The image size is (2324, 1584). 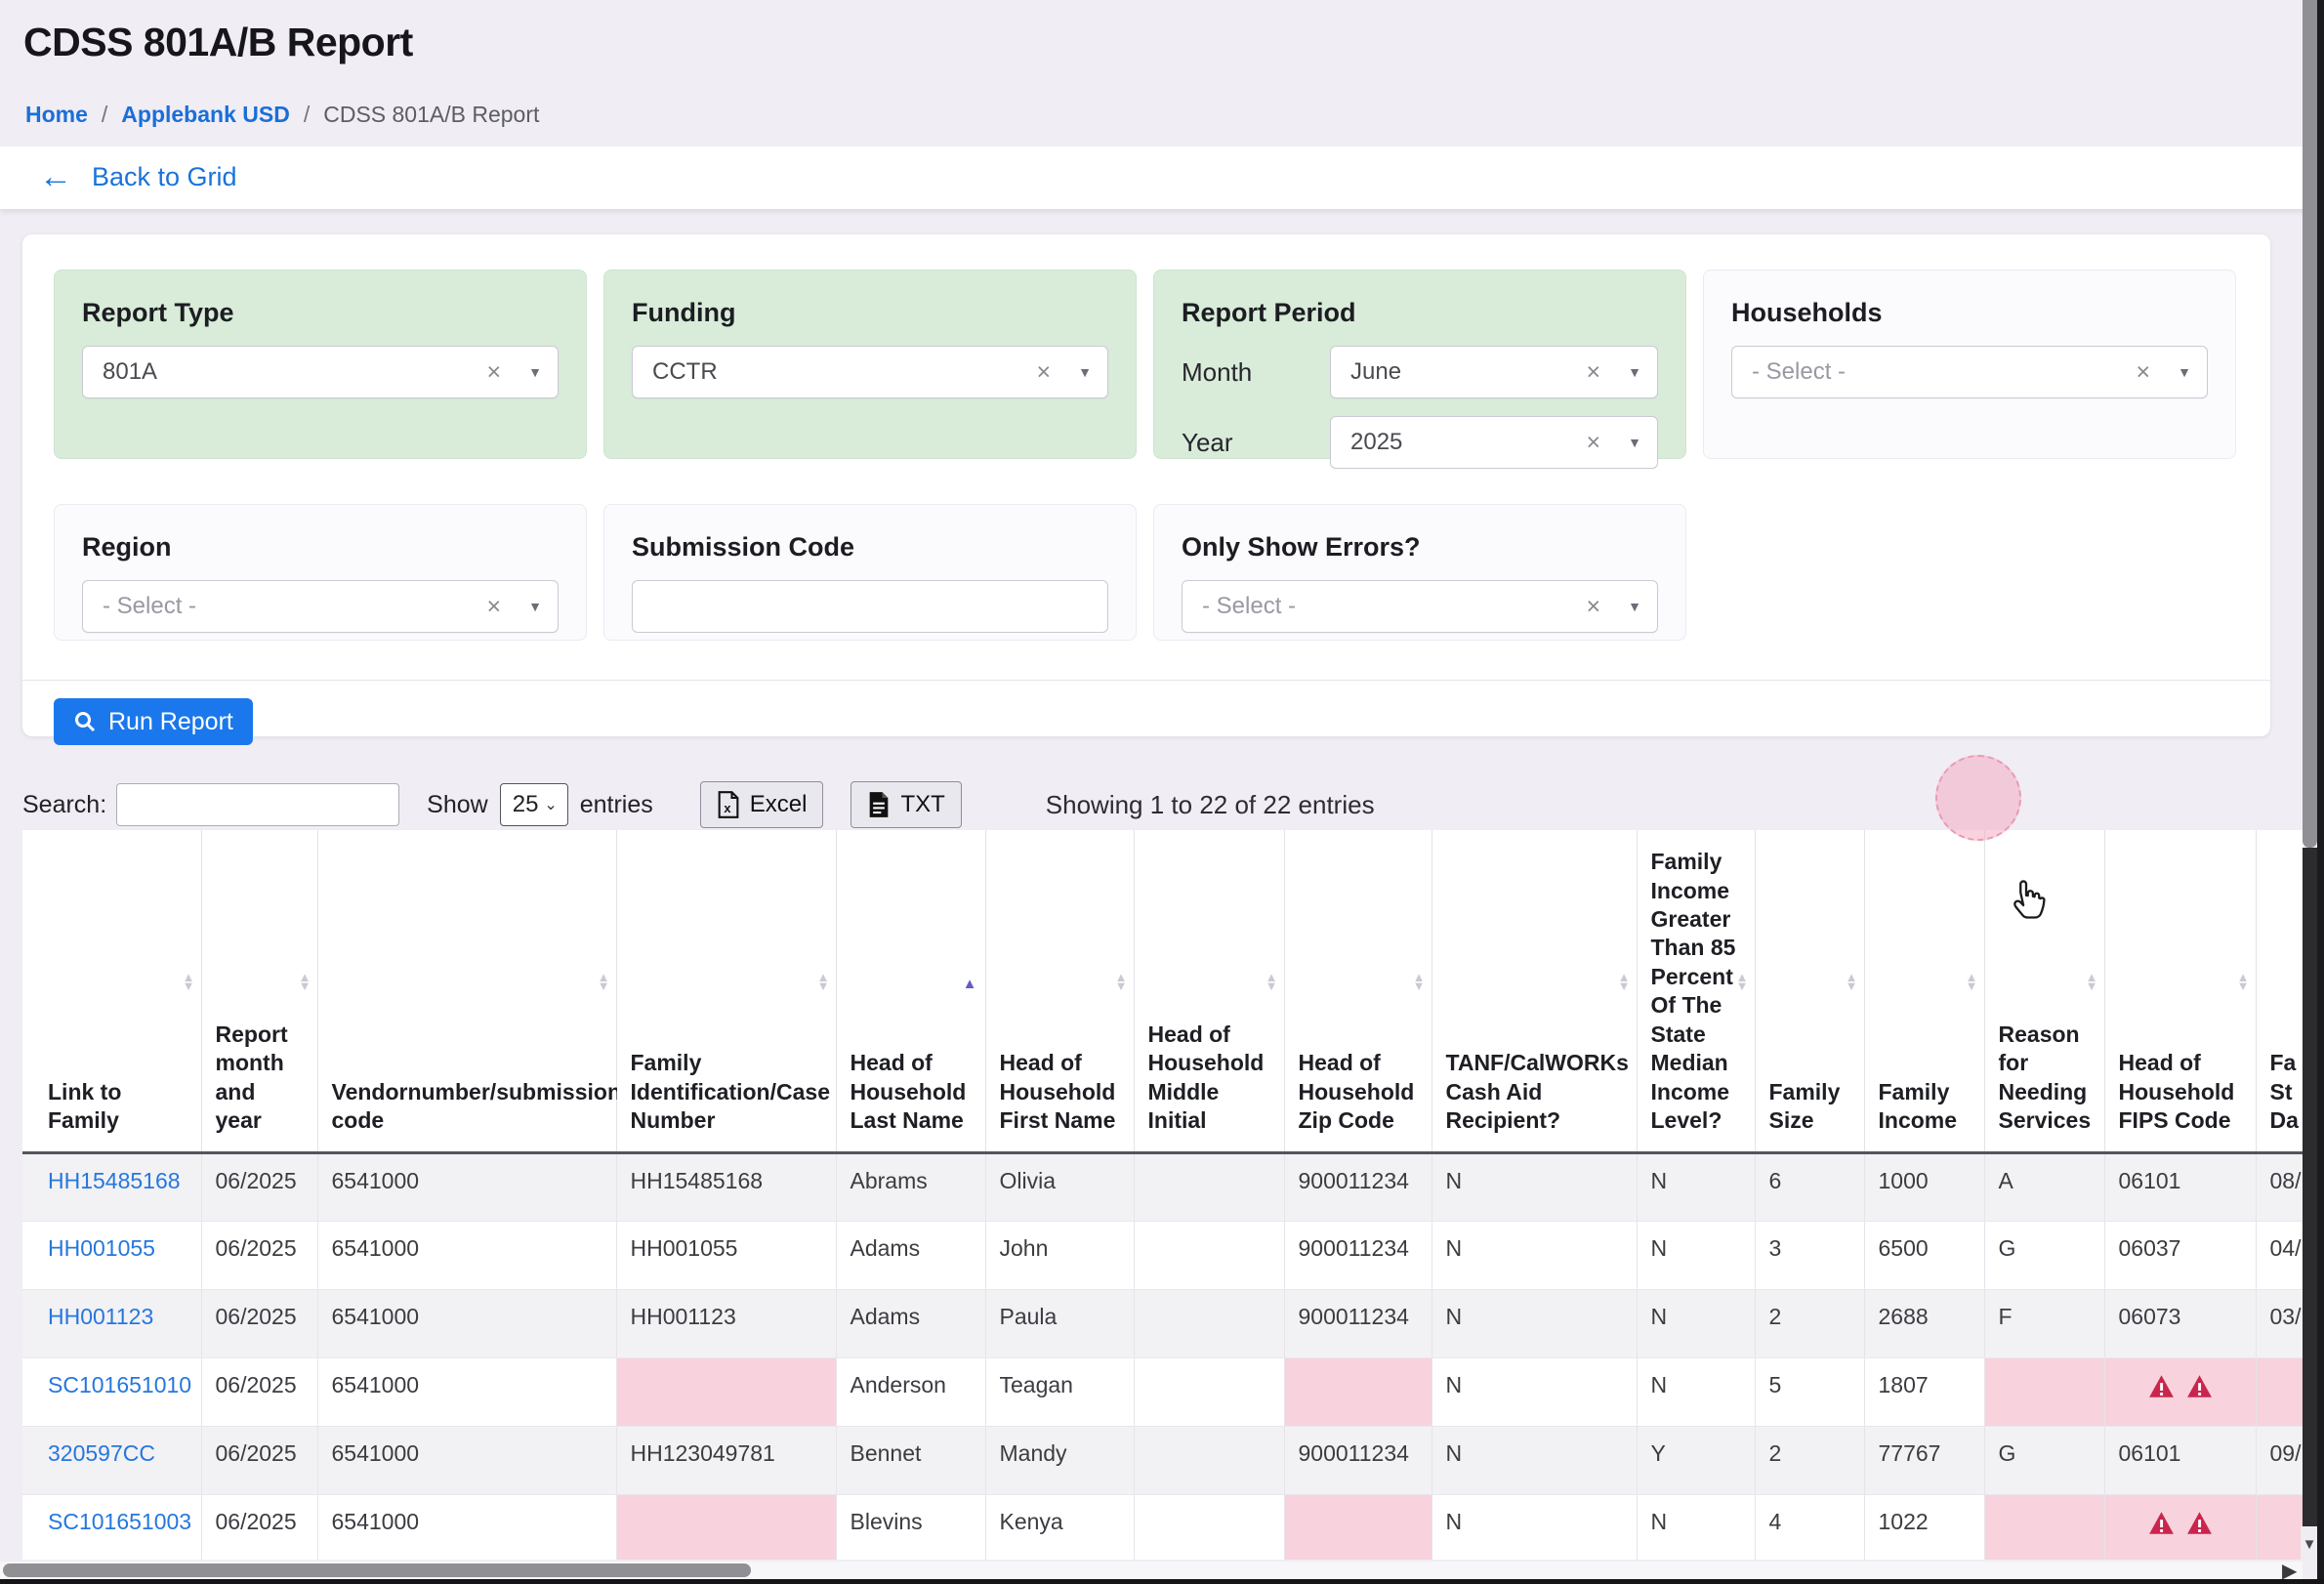 I want to click on cell-income-gt-85: N, so click(x=1697, y=1255).